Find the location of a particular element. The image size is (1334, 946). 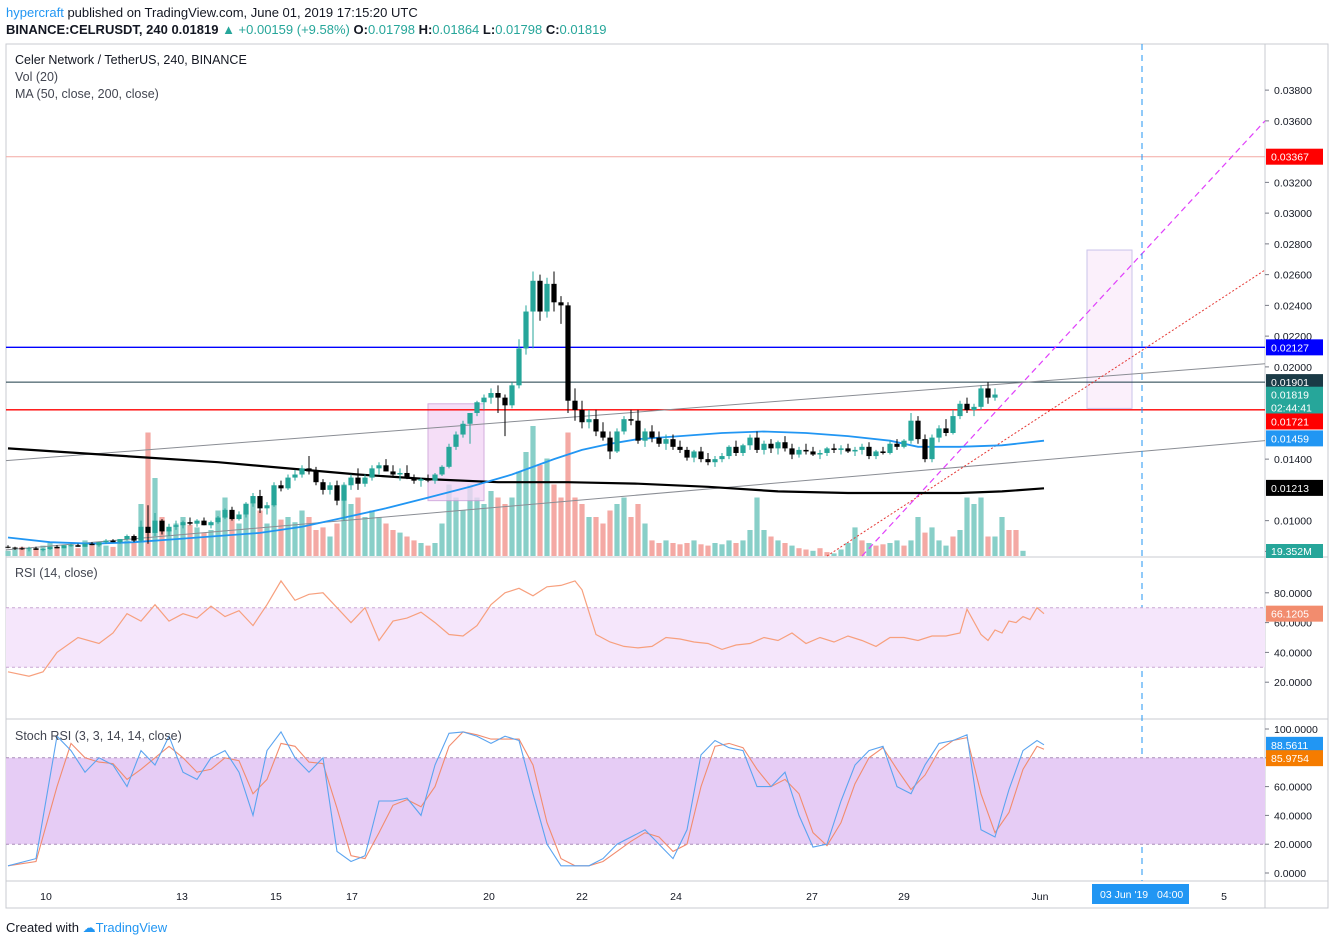

price-tag-label: 0.01721 is located at coordinates (1290, 422).